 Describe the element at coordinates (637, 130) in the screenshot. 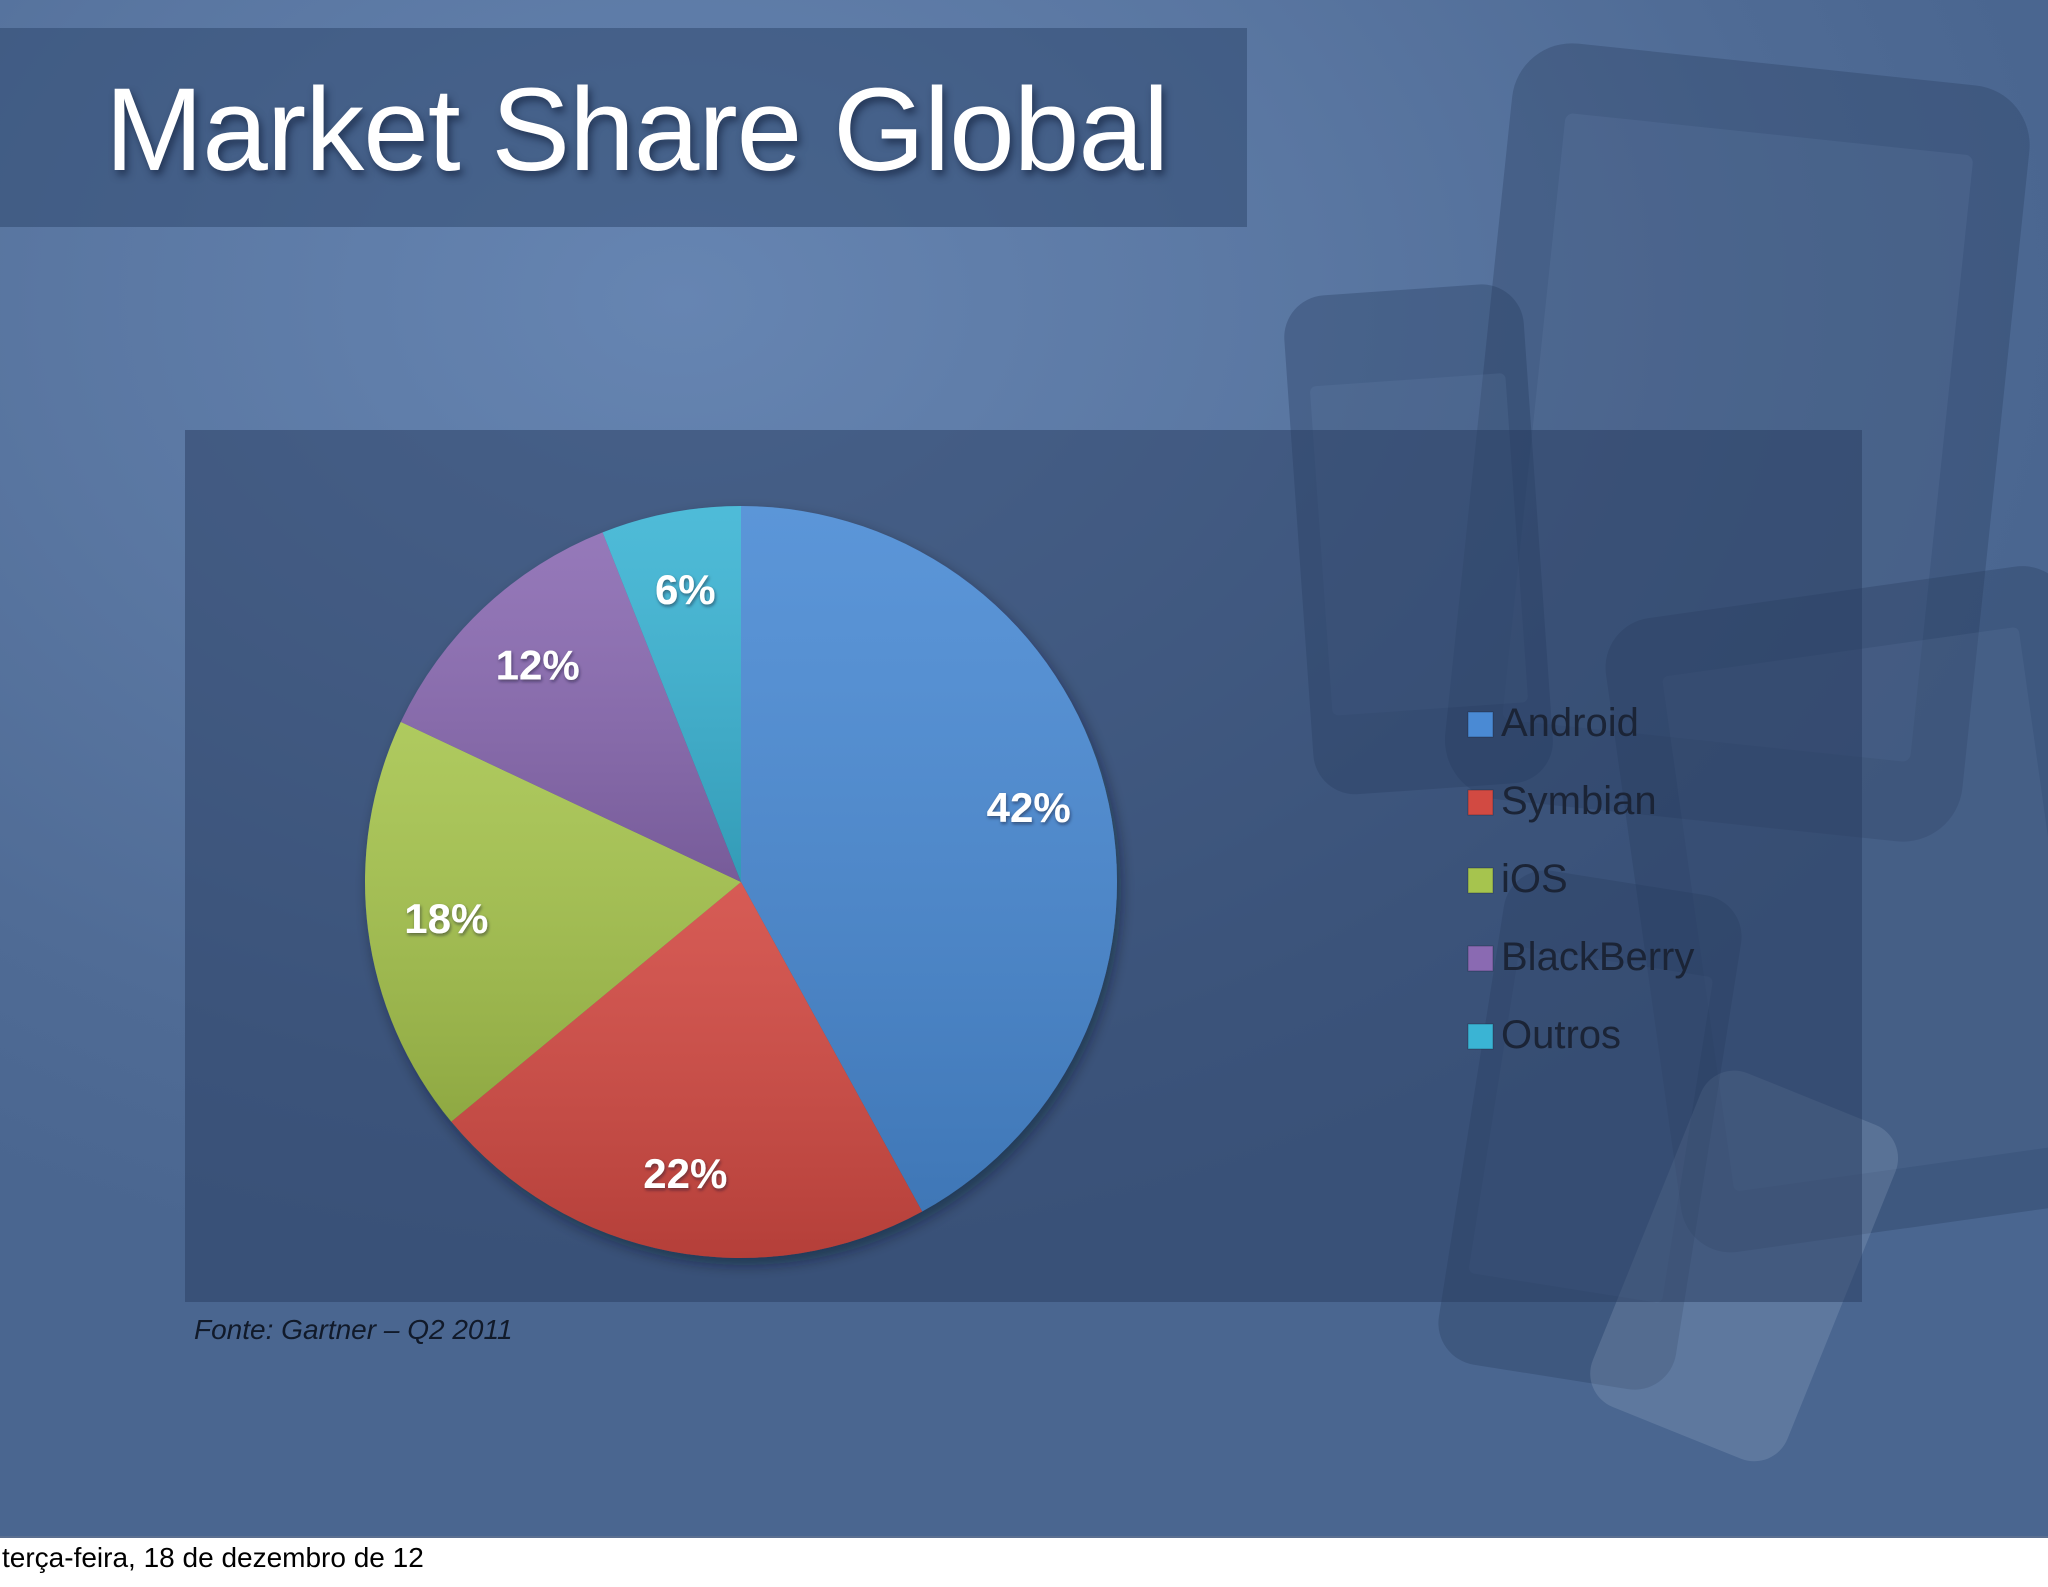

I see `slide-title: Market Share Global` at that location.